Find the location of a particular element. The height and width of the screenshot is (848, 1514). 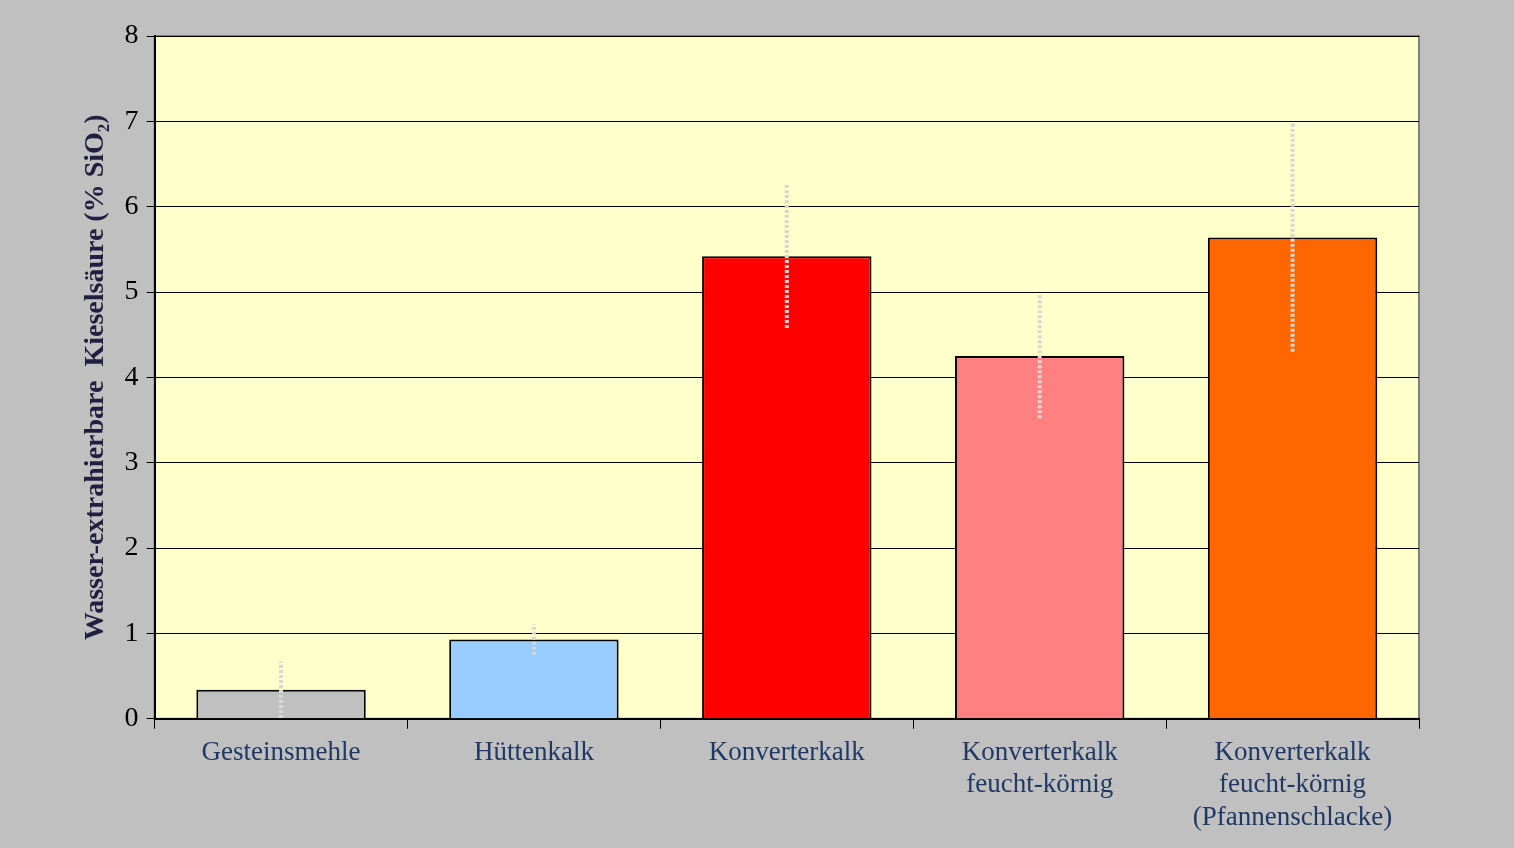

x-tick-label: Hüttenkalk is located at coordinates (534, 751).